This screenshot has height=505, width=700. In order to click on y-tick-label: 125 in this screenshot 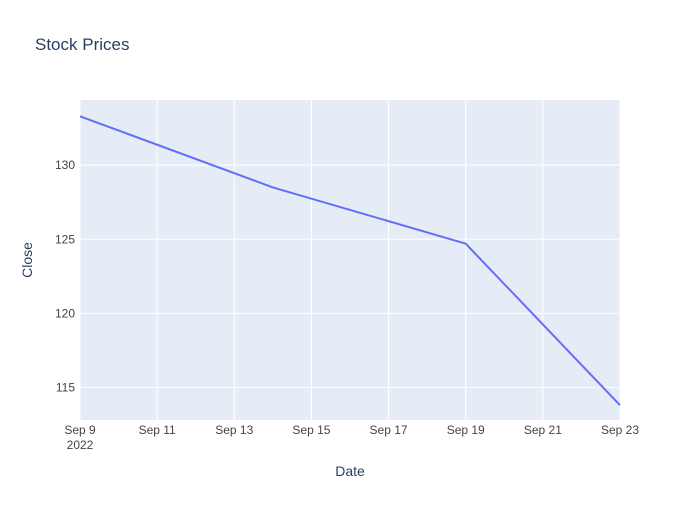, I will do `click(65, 239)`.